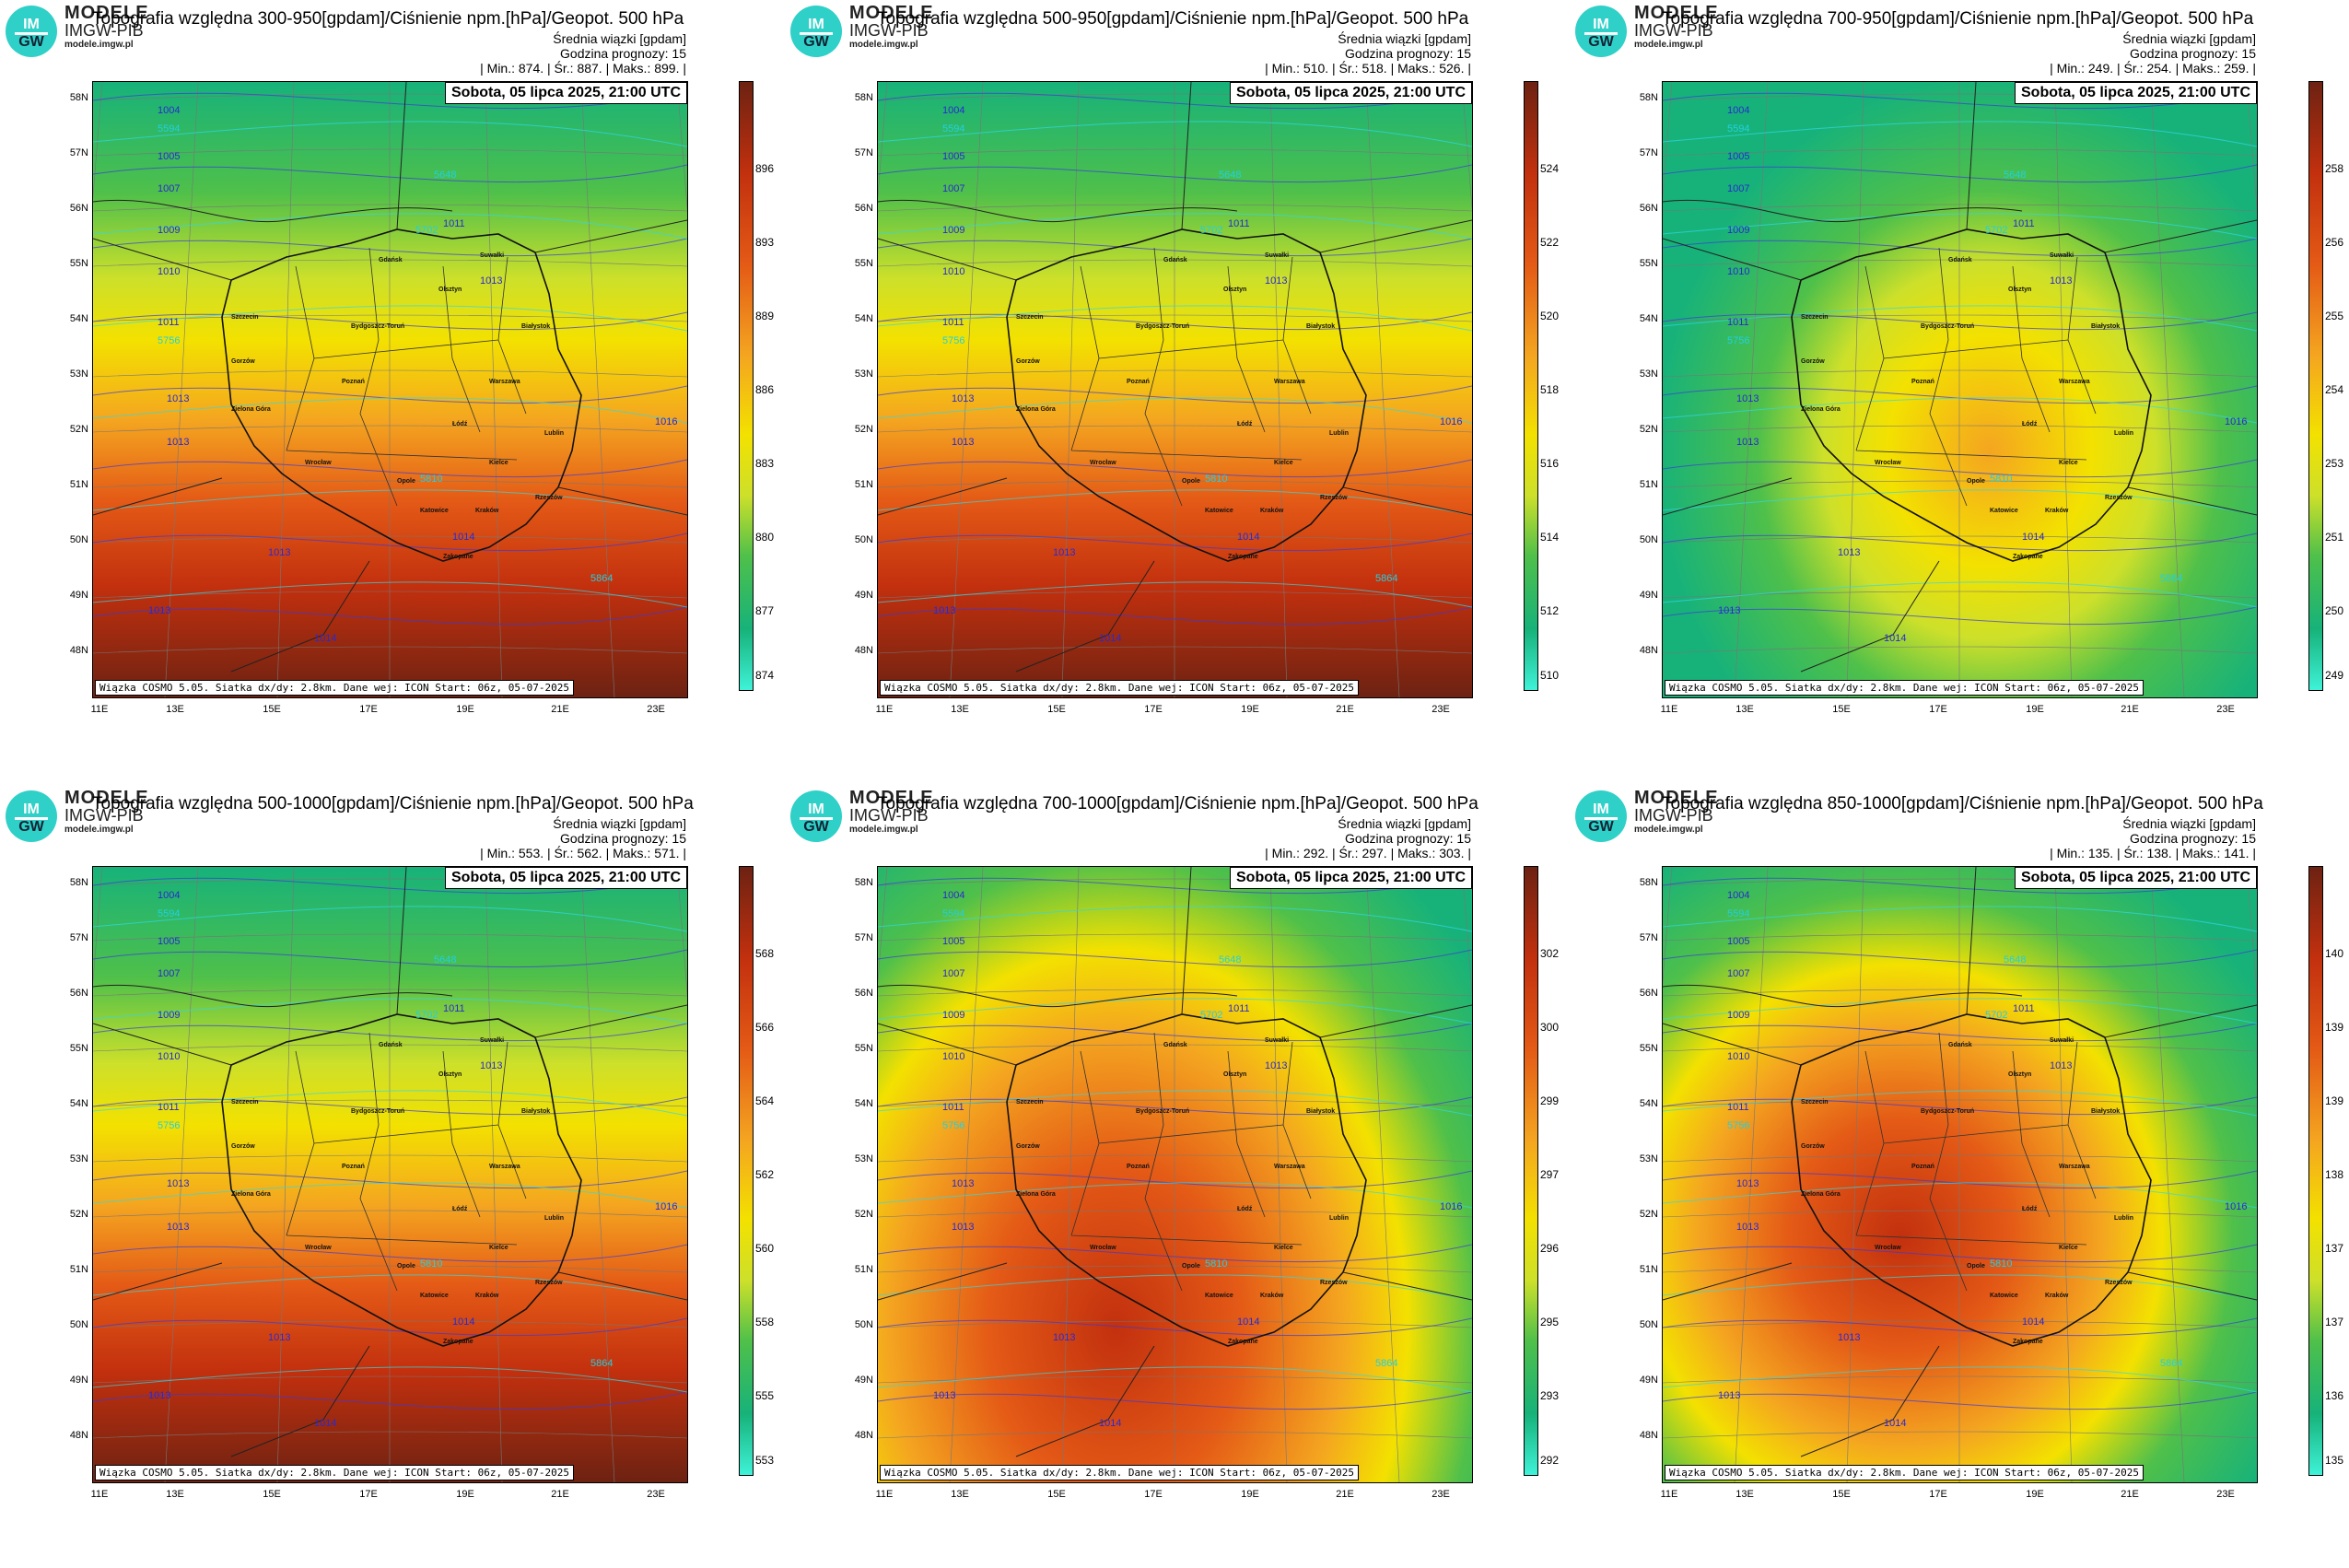  What do you see at coordinates (2030, 424) in the screenshot?
I see `city-label: Łódź` at bounding box center [2030, 424].